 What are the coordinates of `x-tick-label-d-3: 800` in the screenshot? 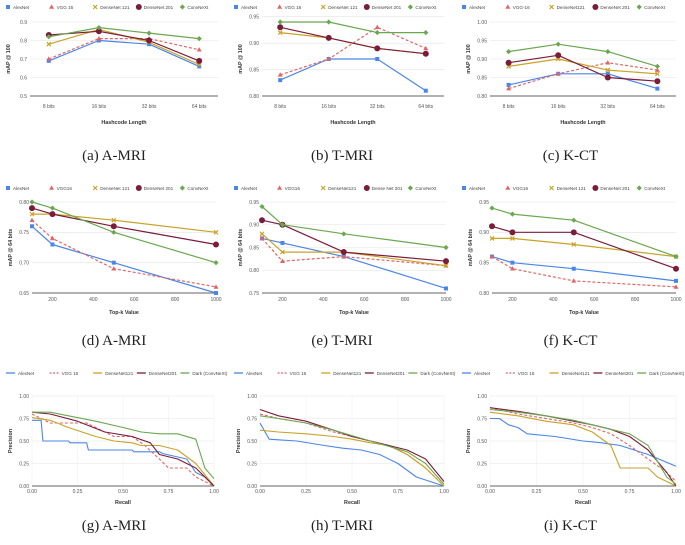 It's located at (175, 300).